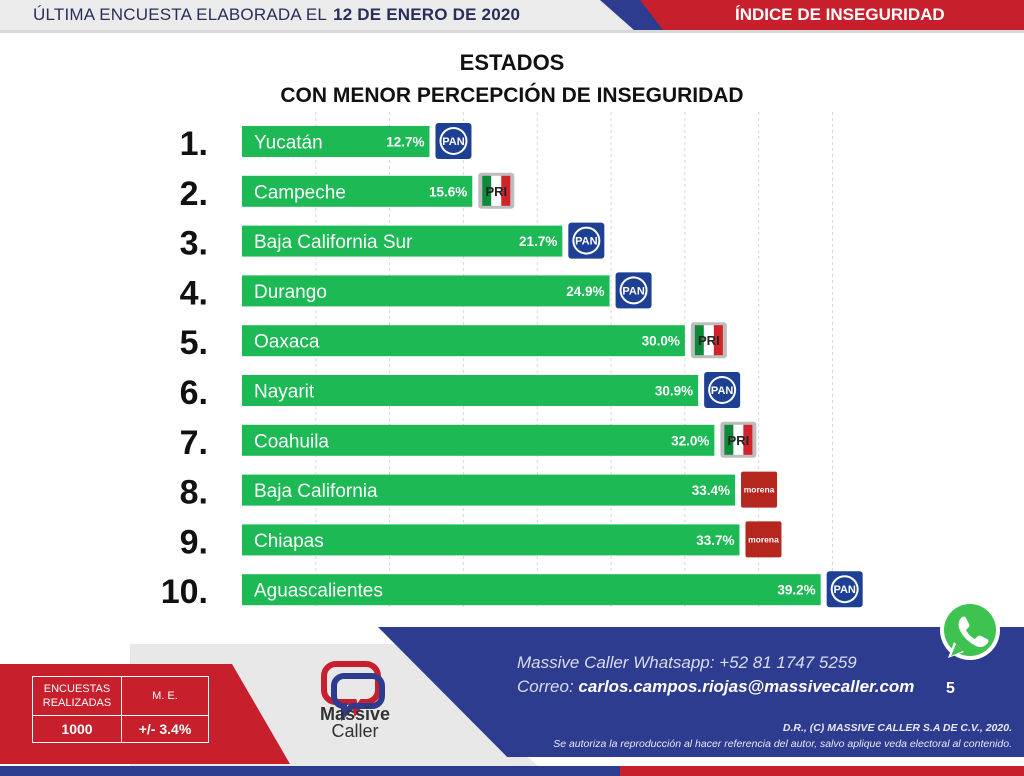 Image resolution: width=1024 pixels, height=776 pixels. Describe the element at coordinates (288, 143) in the screenshot. I see `category-label: Yucatán` at that location.